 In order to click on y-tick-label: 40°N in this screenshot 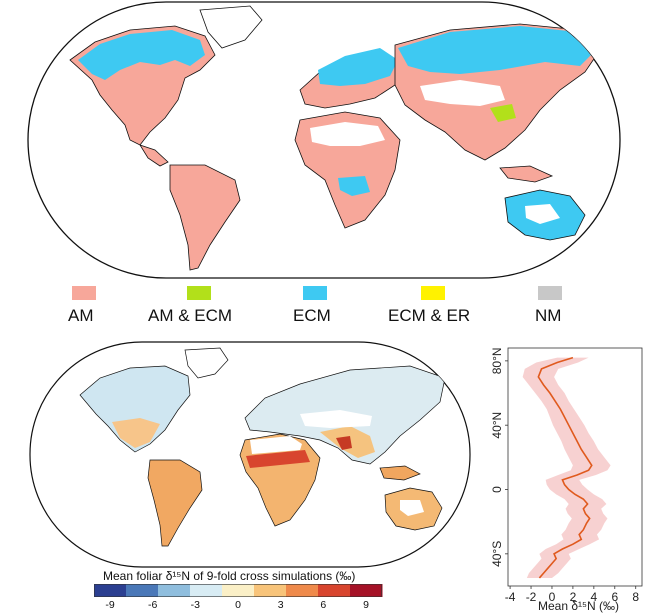, I will do `click(497, 425)`.